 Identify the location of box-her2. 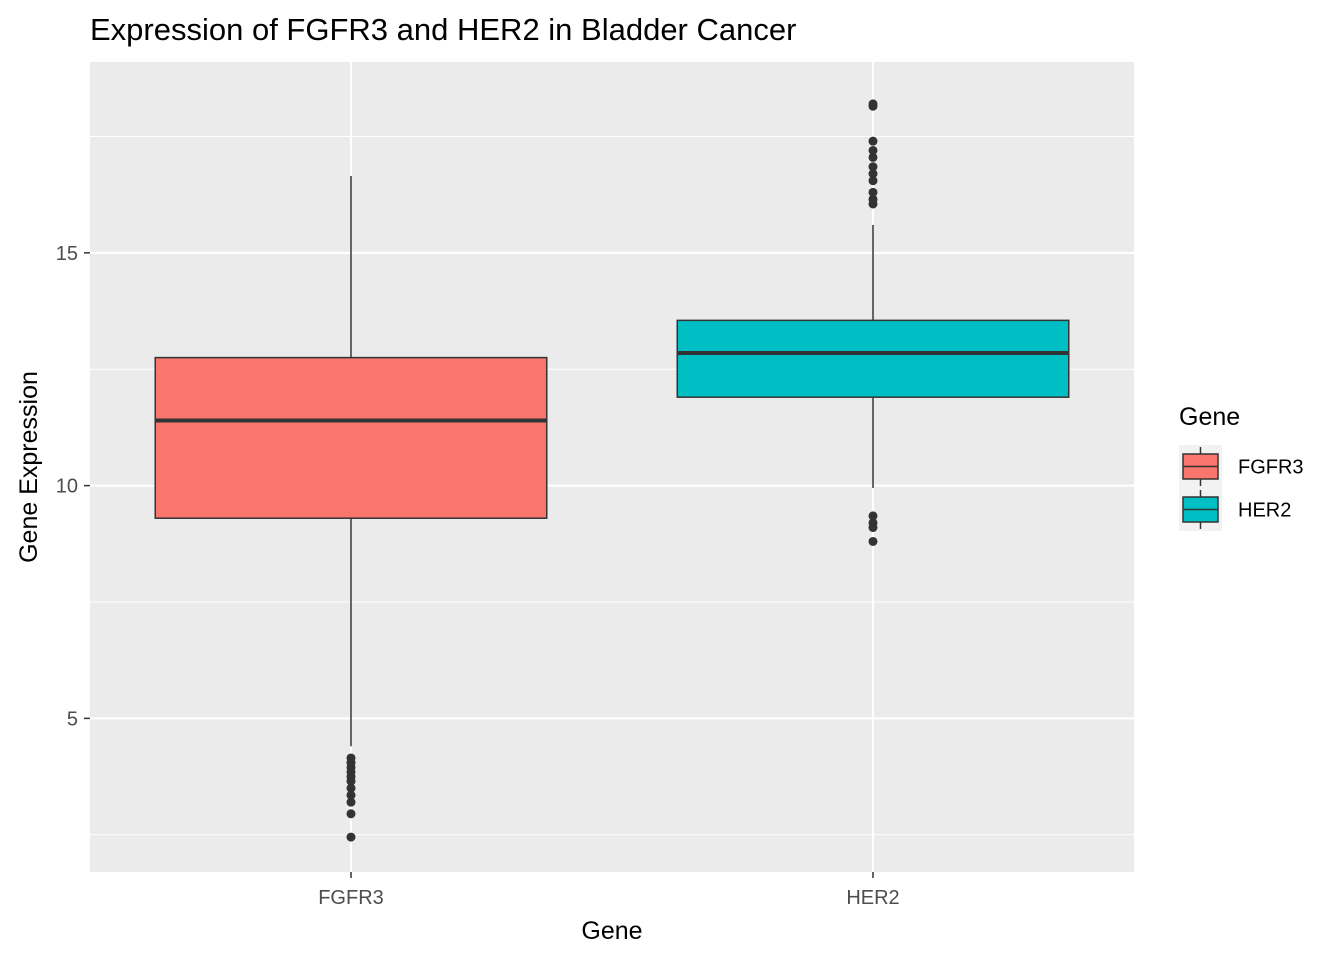
(873, 322).